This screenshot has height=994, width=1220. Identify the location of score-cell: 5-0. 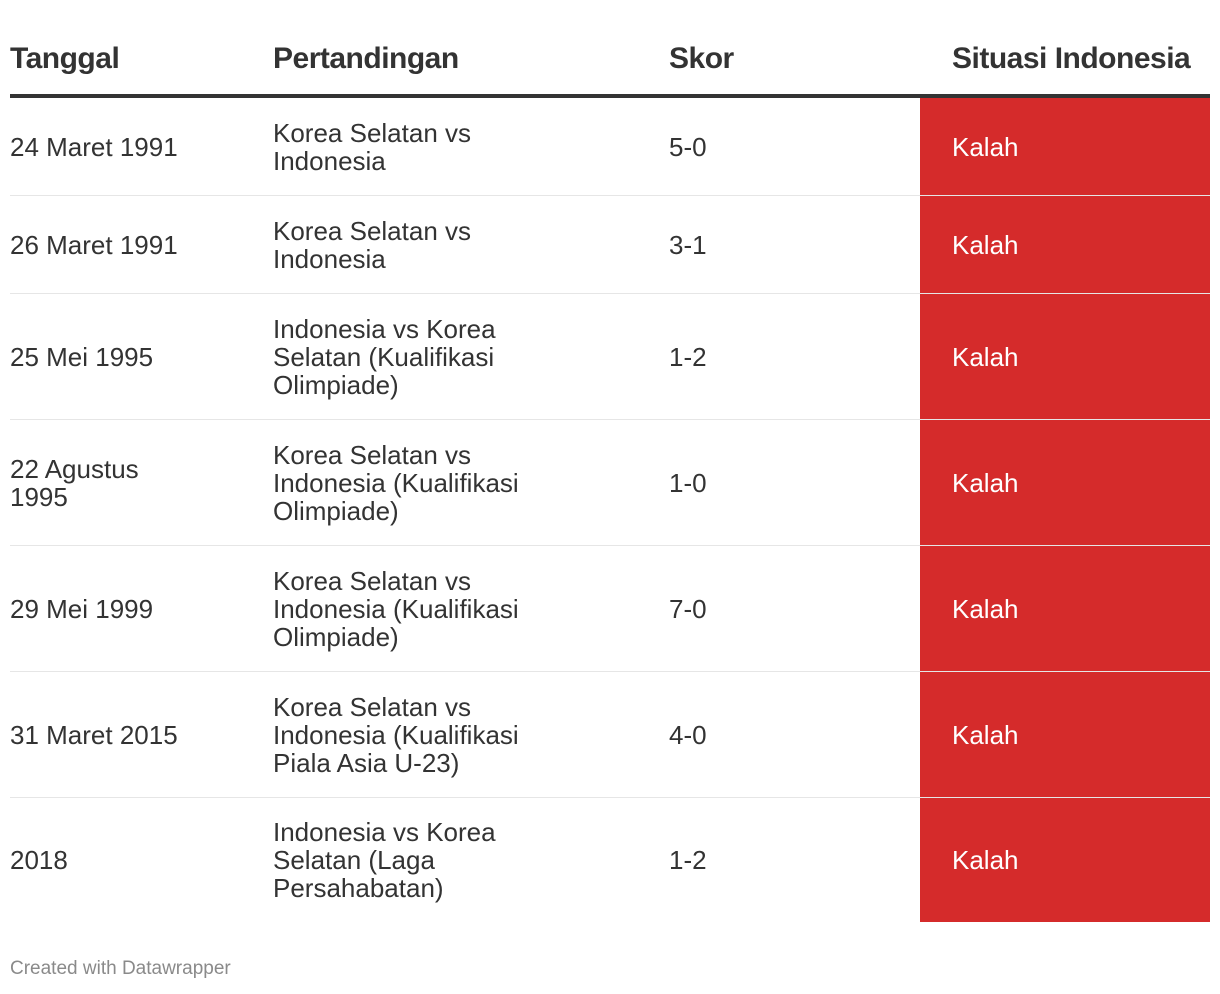
(688, 146).